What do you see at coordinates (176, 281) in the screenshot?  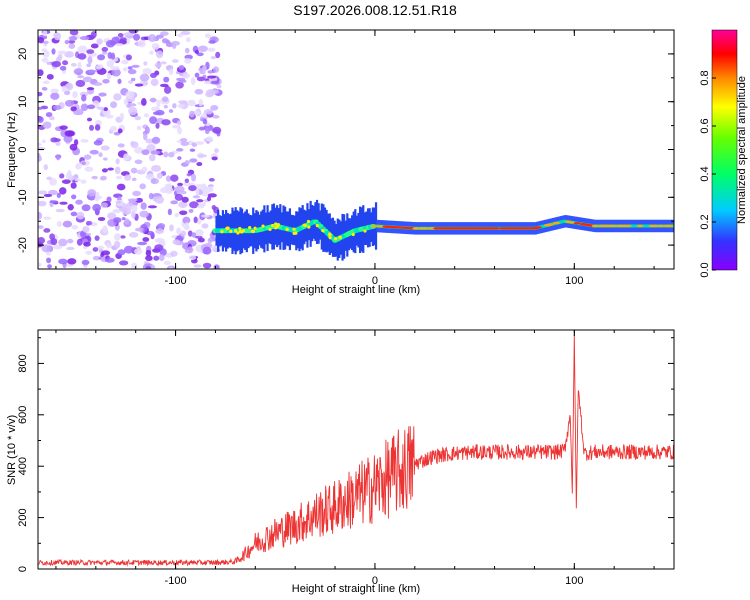 I see `x-tick-label: -100` at bounding box center [176, 281].